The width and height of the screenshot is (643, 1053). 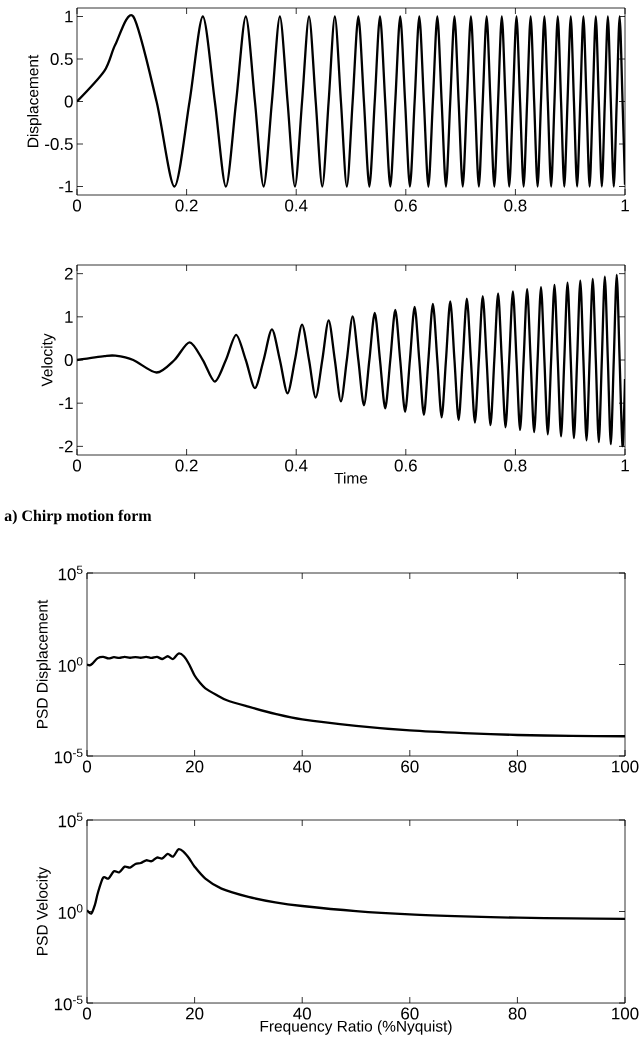 I want to click on x-axis-title: Frequency Ratio (%Nyquist), so click(x=356, y=1027).